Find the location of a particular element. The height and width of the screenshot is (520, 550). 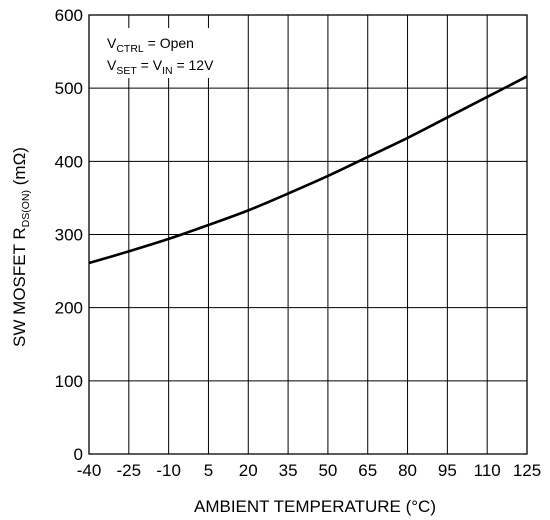

x-tick-label: 125 is located at coordinates (527, 470).